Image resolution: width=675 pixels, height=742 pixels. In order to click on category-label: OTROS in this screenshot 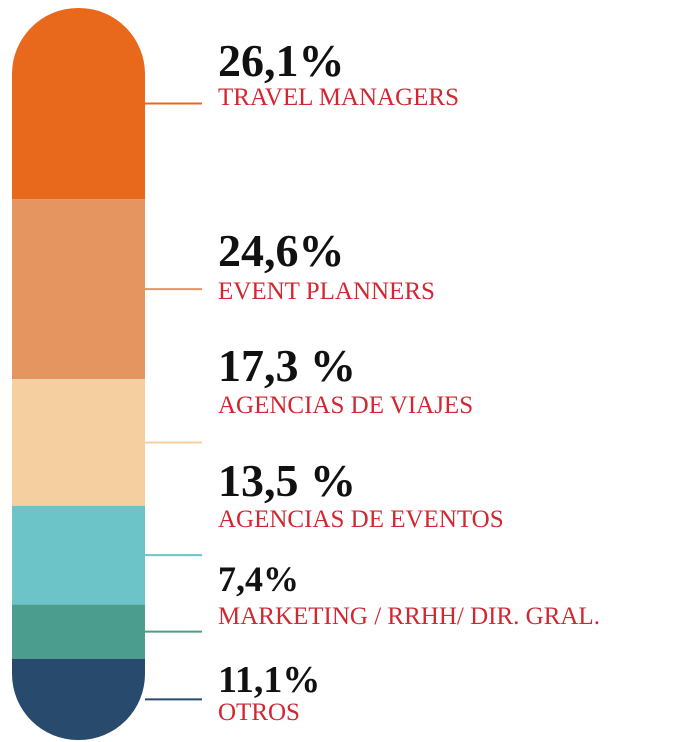, I will do `click(259, 712)`.